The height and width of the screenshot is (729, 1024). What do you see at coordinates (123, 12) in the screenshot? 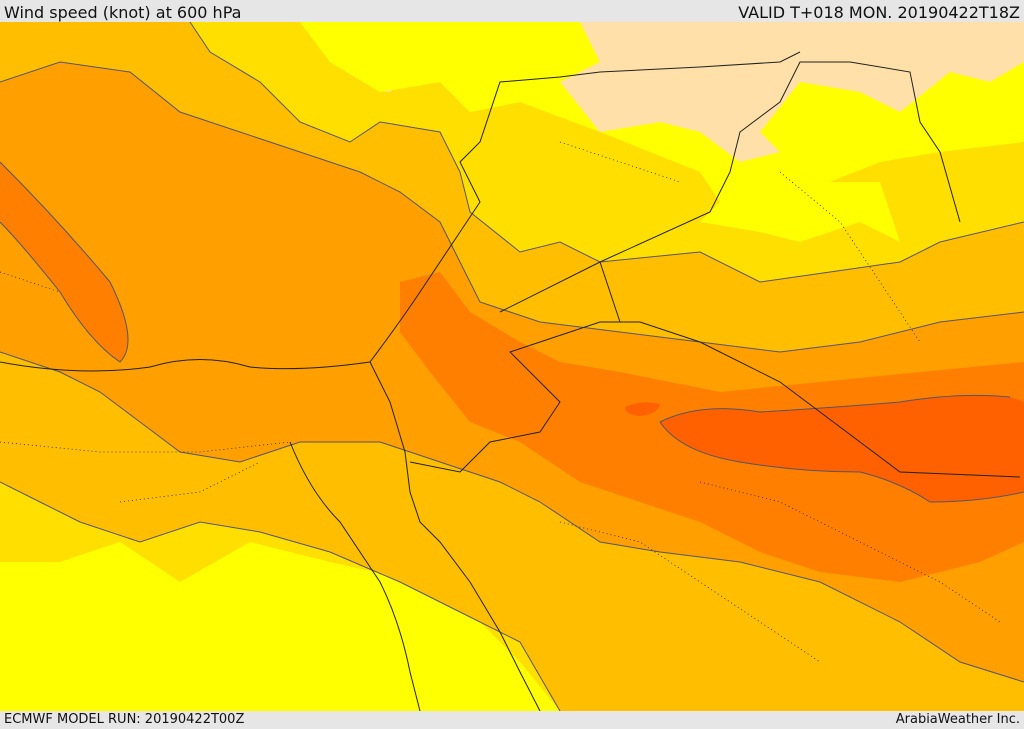
I see `map-title: Wind speed (knot) at 600 hPa` at bounding box center [123, 12].